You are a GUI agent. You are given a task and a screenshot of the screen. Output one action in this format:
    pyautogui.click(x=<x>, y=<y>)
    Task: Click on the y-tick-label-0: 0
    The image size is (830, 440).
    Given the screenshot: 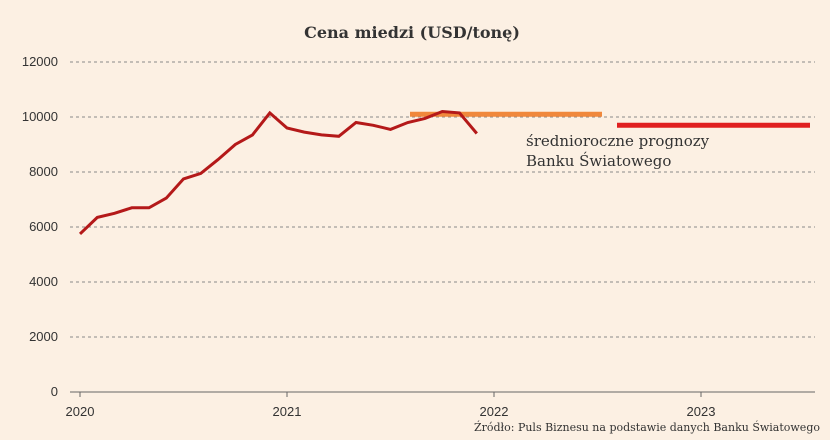 What is the action you would take?
    pyautogui.click(x=54, y=391)
    